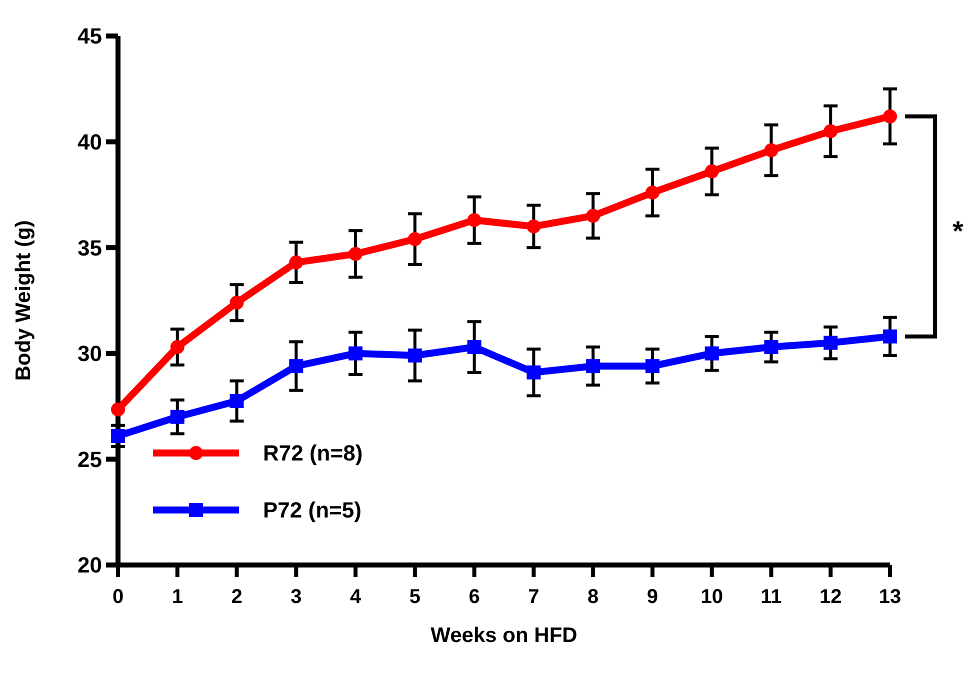  What do you see at coordinates (593, 597) in the screenshot?
I see `x-tick-label: 8` at bounding box center [593, 597].